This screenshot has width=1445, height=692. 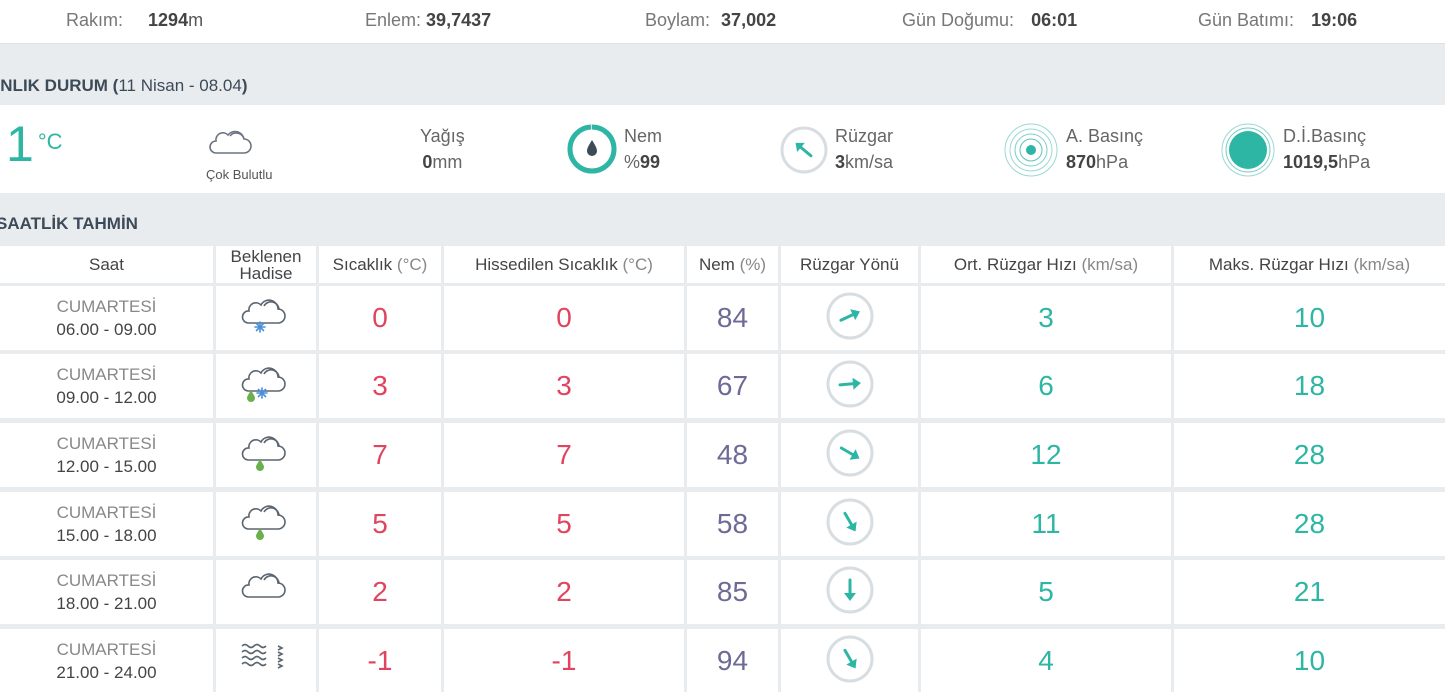 I want to click on cloud-rain-icon, so click(x=266, y=455).